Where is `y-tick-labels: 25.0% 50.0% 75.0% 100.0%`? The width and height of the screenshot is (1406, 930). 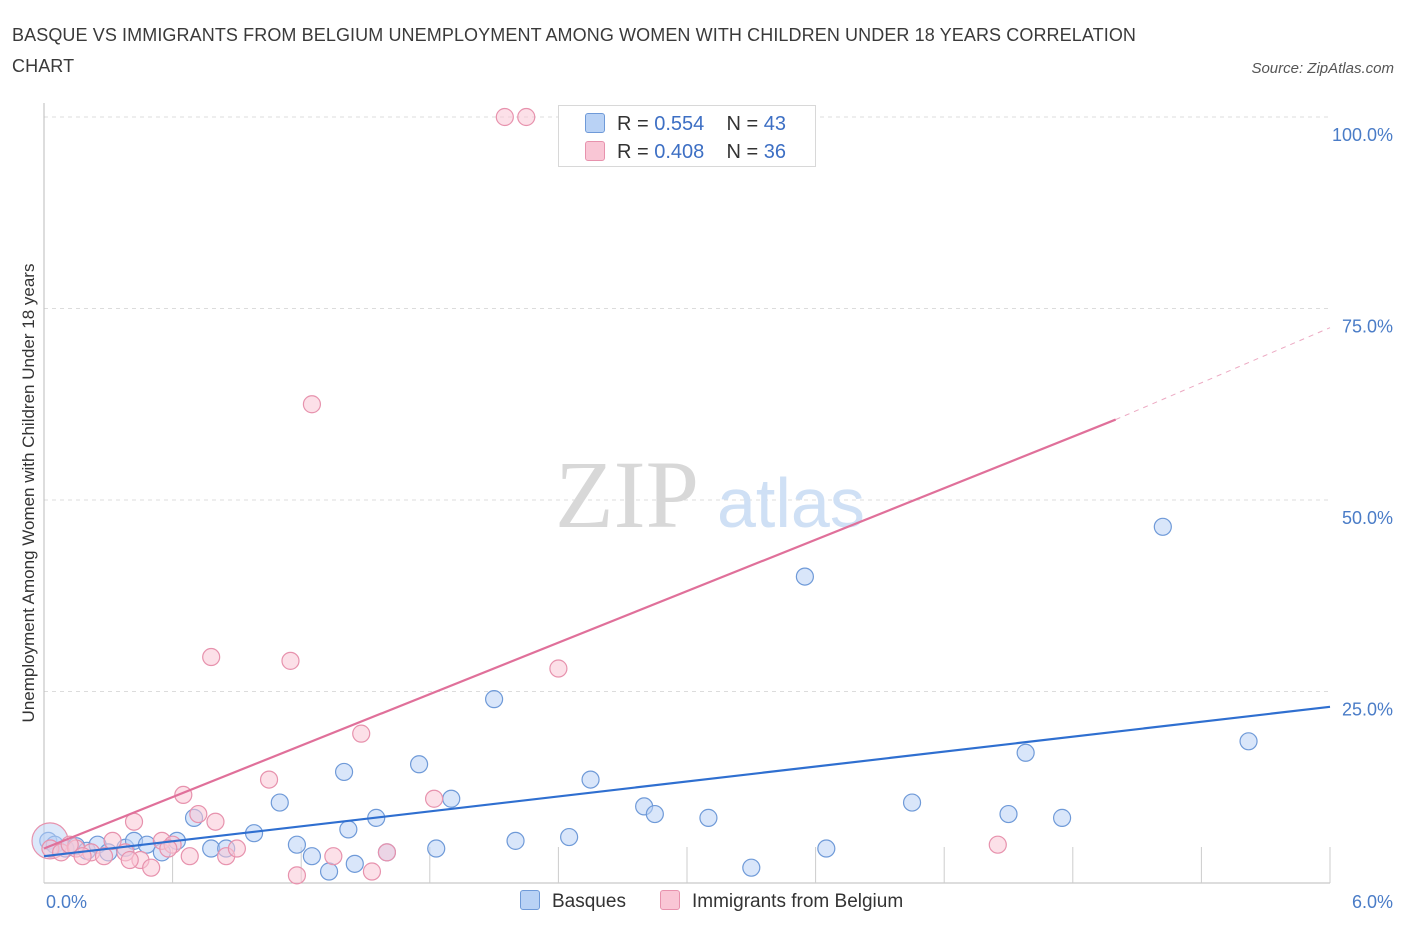
y-tick-labels: 25.0% 50.0% 75.0% 100.0% is located at coordinates (1362, 422).